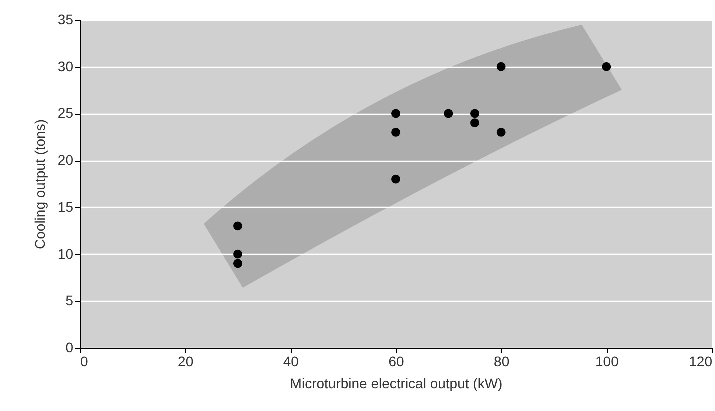  Describe the element at coordinates (701, 362) in the screenshot. I see `x-tick-label: 120` at that location.